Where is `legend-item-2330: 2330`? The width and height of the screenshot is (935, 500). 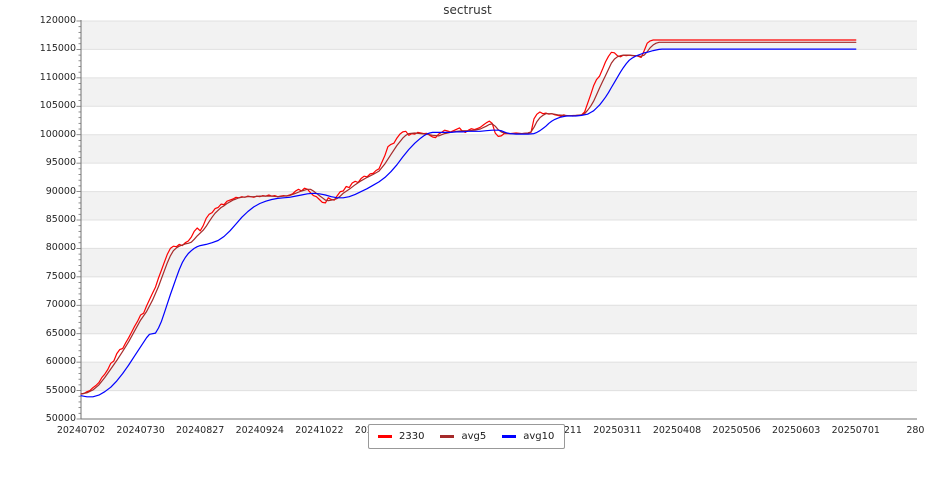 legend-item-2330: 2330 is located at coordinates (401, 437).